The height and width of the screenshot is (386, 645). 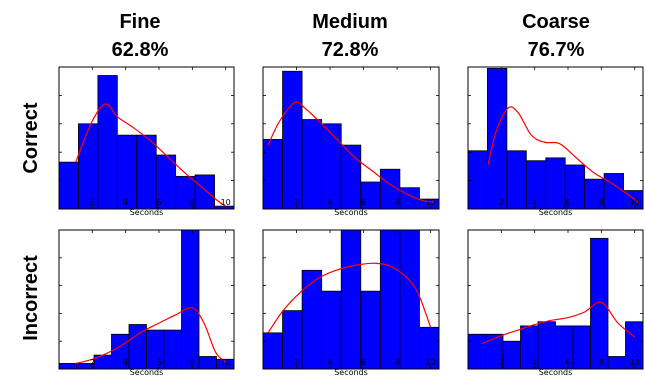 What do you see at coordinates (139, 22) in the screenshot?
I see `col-title-fine: Fine` at bounding box center [139, 22].